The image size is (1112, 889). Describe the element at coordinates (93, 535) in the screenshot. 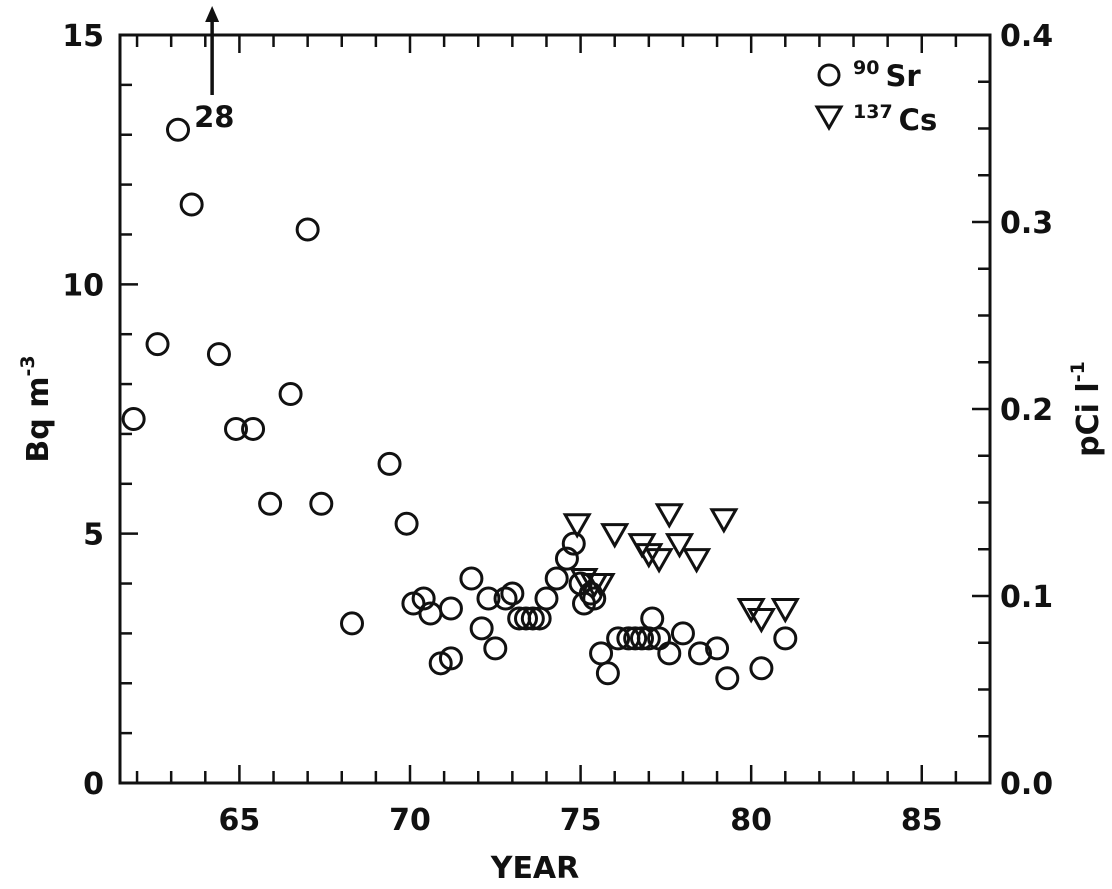

I see `y-left-tick-label: 5` at that location.